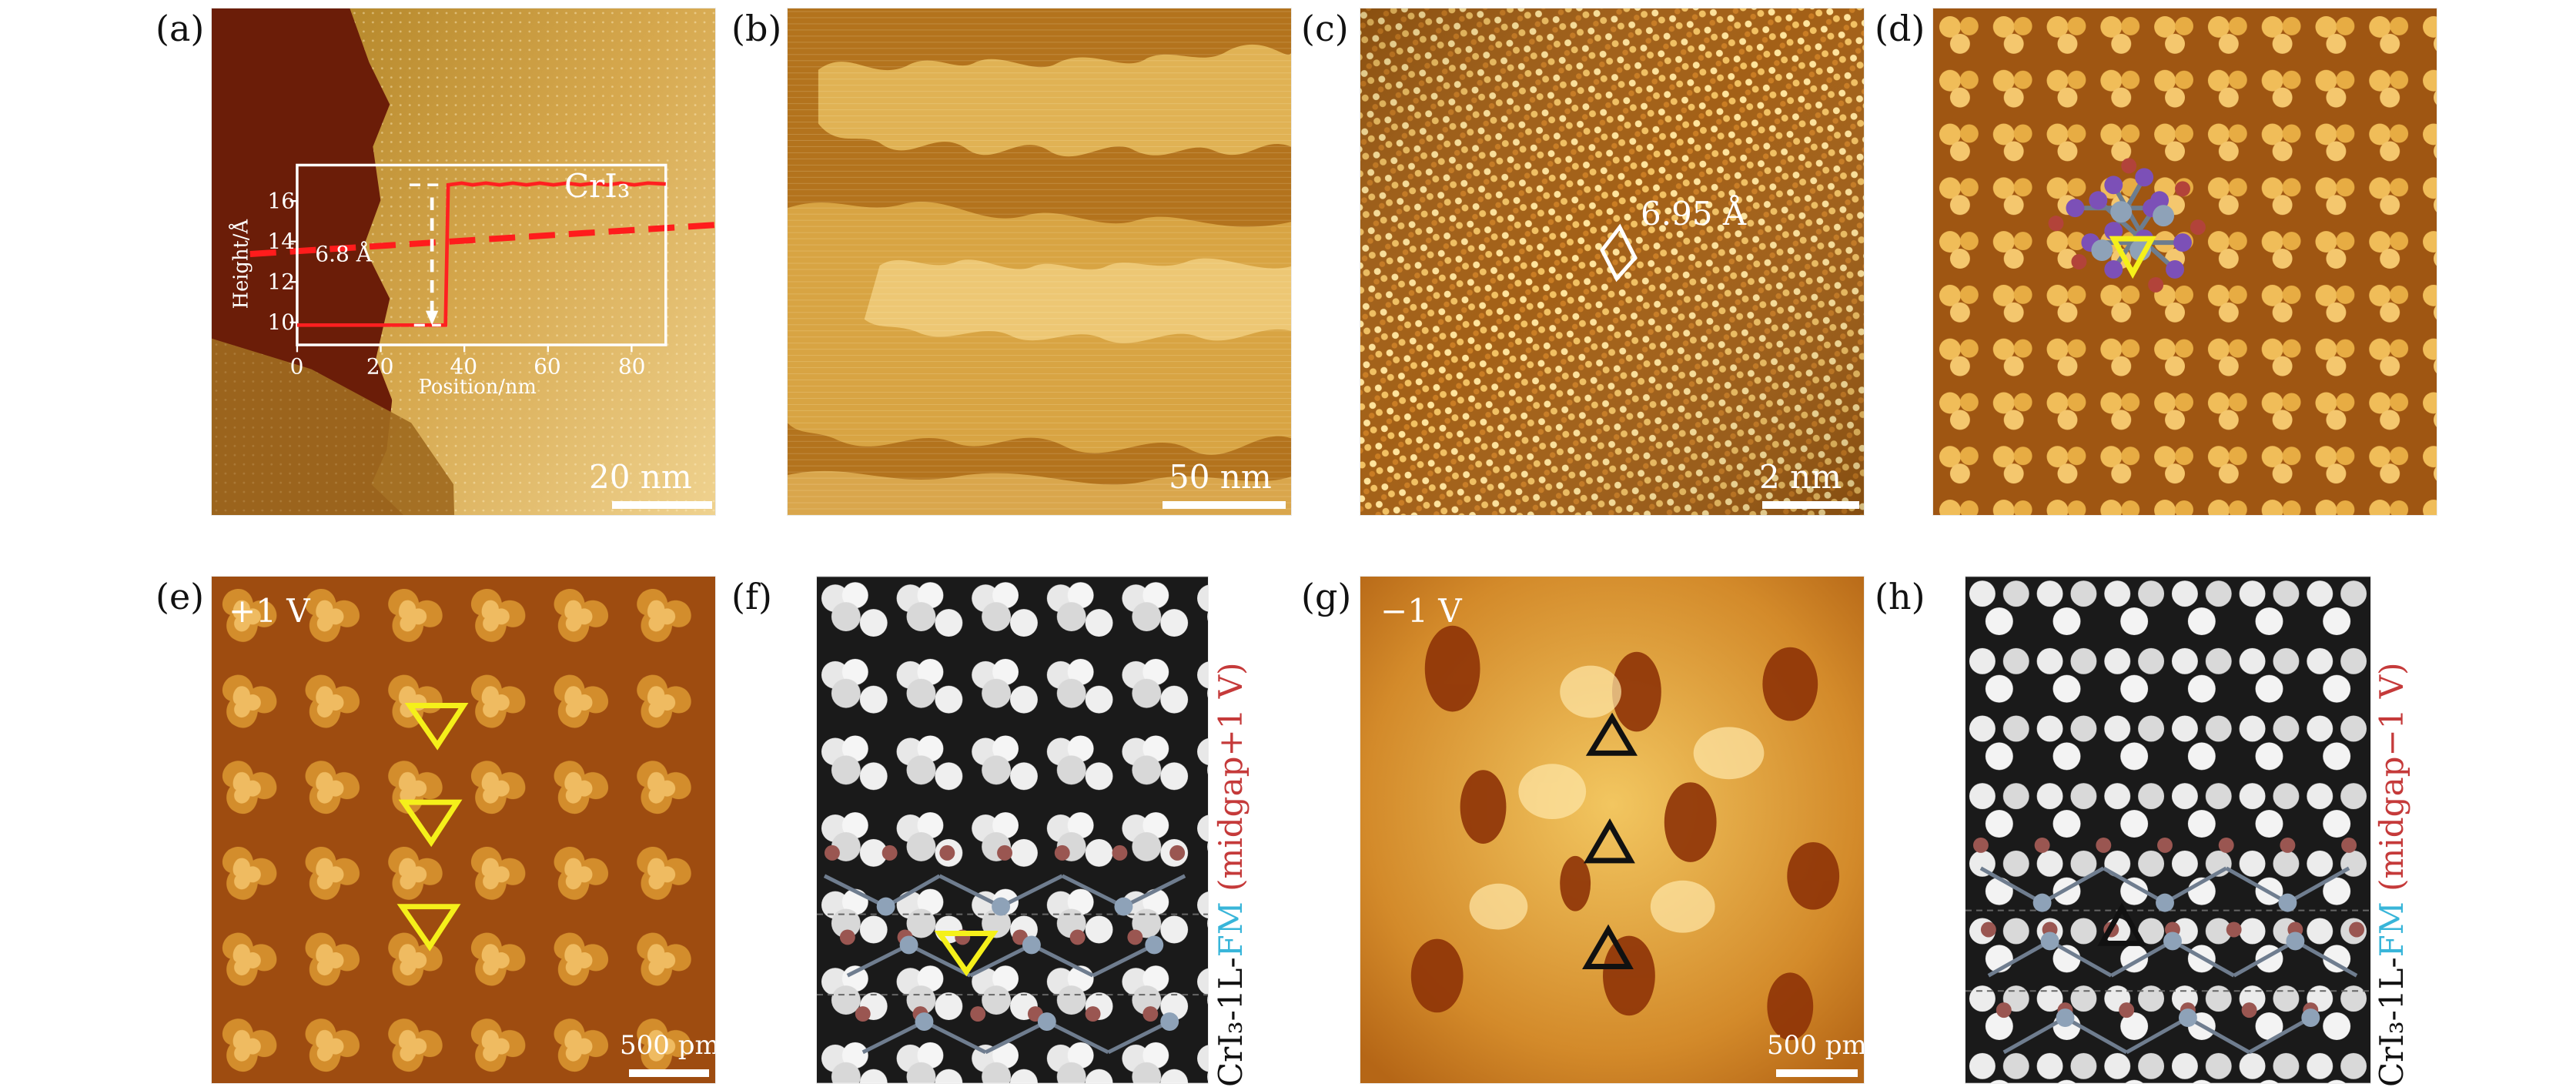 The height and width of the screenshot is (1087, 2576). I want to click on panel-a-material-label: CrI₃, so click(598, 186).